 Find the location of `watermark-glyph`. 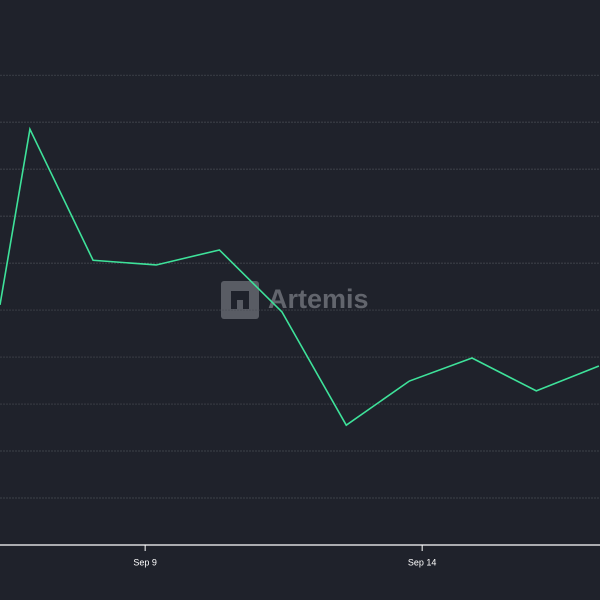

watermark-glyph is located at coordinates (240, 300).